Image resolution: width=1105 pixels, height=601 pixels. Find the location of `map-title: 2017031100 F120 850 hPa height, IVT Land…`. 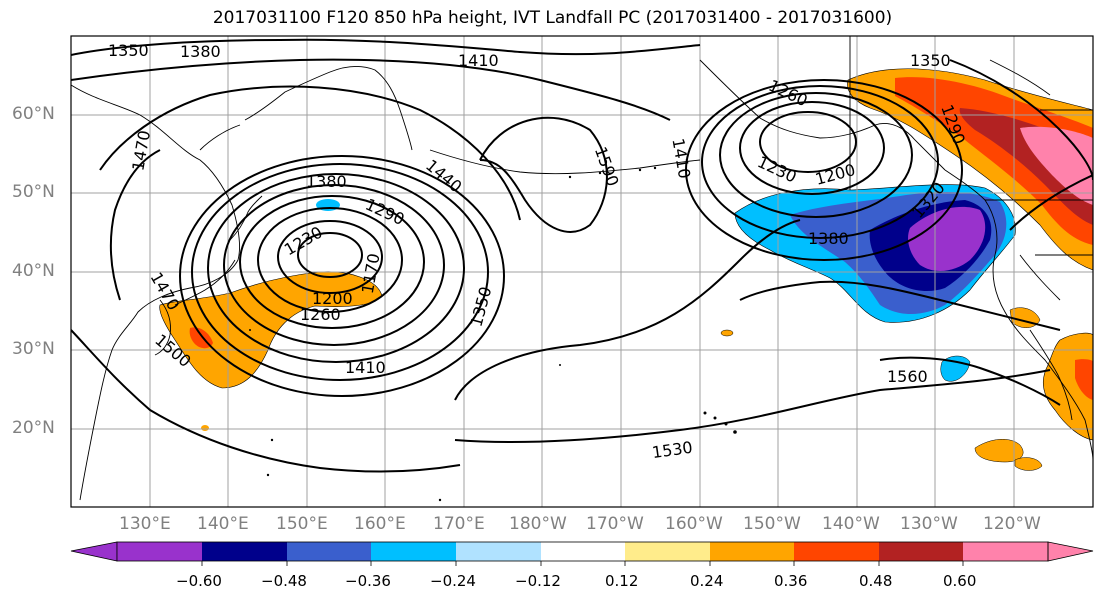

map-title: 2017031100 F120 850 hPa height, IVT Land… is located at coordinates (552, 18).